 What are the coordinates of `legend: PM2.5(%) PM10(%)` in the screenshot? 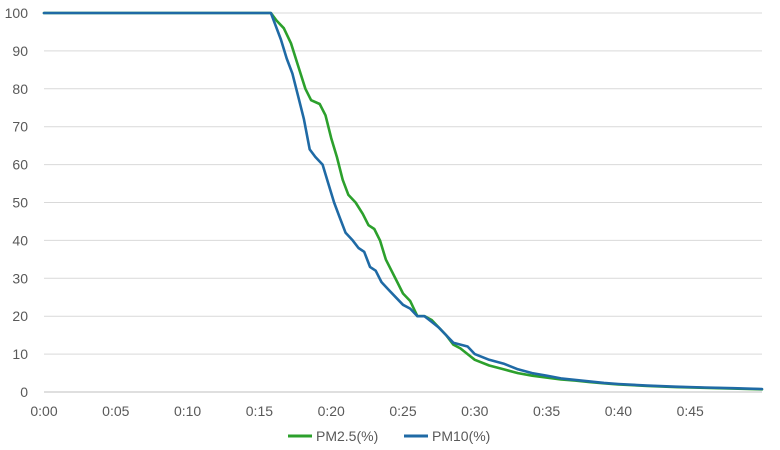 It's located at (389, 436).